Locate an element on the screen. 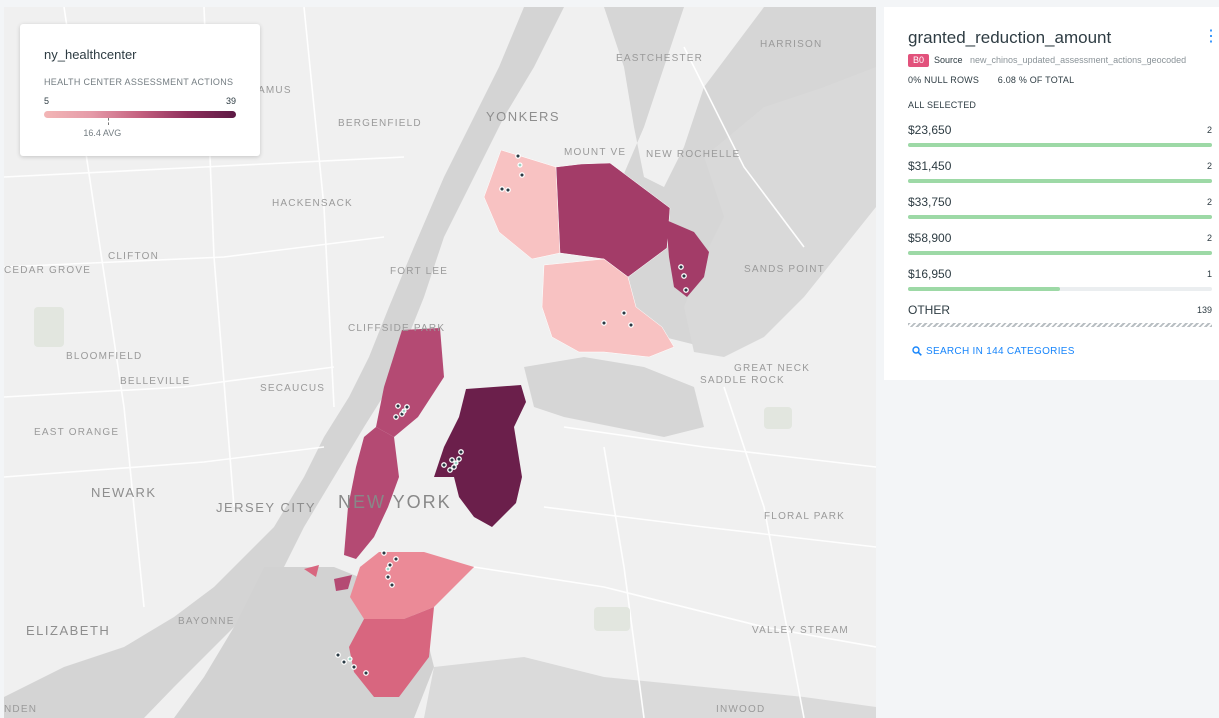 The height and width of the screenshot is (718, 1219). place-label: CLIFTON is located at coordinates (133, 256).